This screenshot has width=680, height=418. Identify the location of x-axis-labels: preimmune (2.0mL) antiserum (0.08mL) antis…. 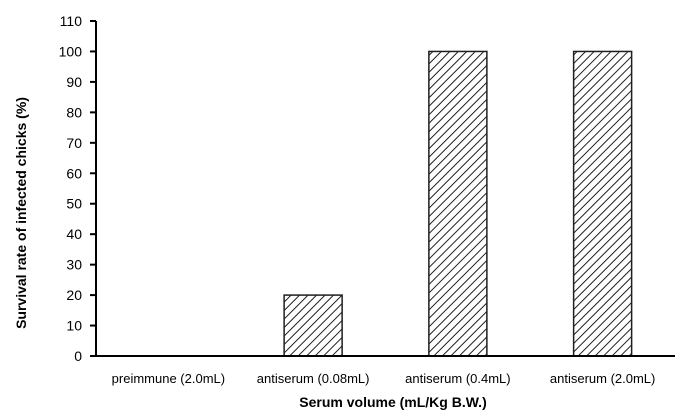
(384, 378).